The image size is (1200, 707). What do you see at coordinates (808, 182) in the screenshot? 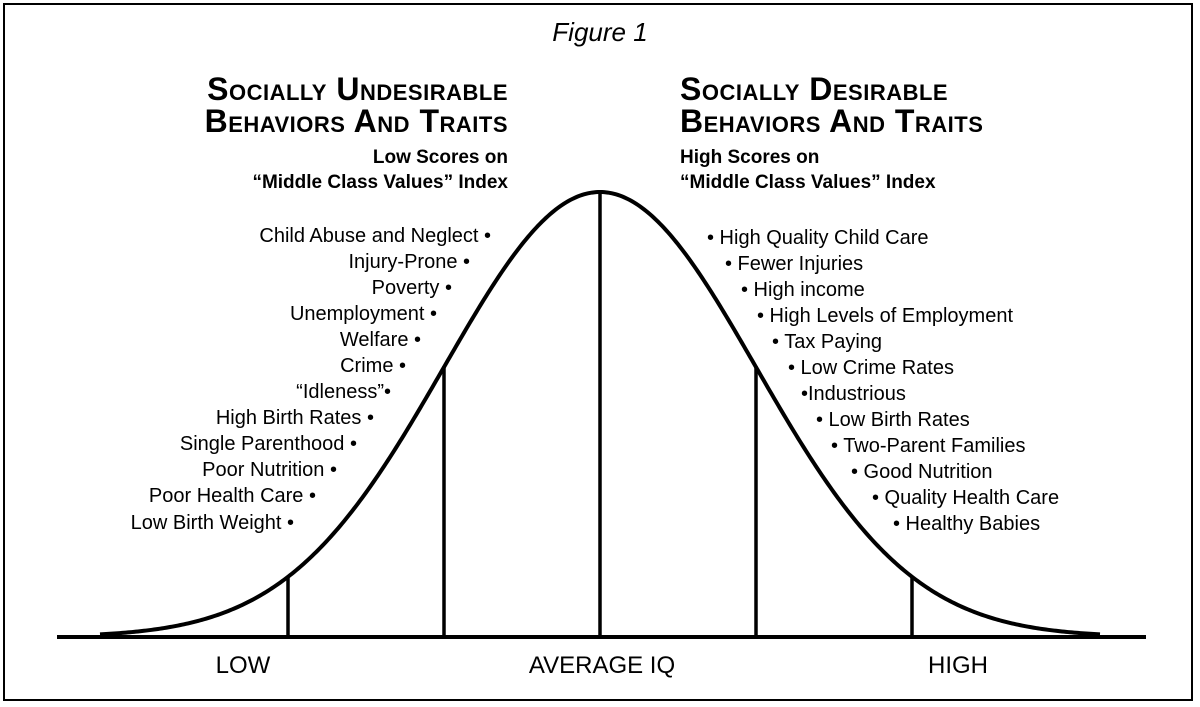
I see `right-subheading-line-2: “Middle Class Values” Index` at bounding box center [808, 182].